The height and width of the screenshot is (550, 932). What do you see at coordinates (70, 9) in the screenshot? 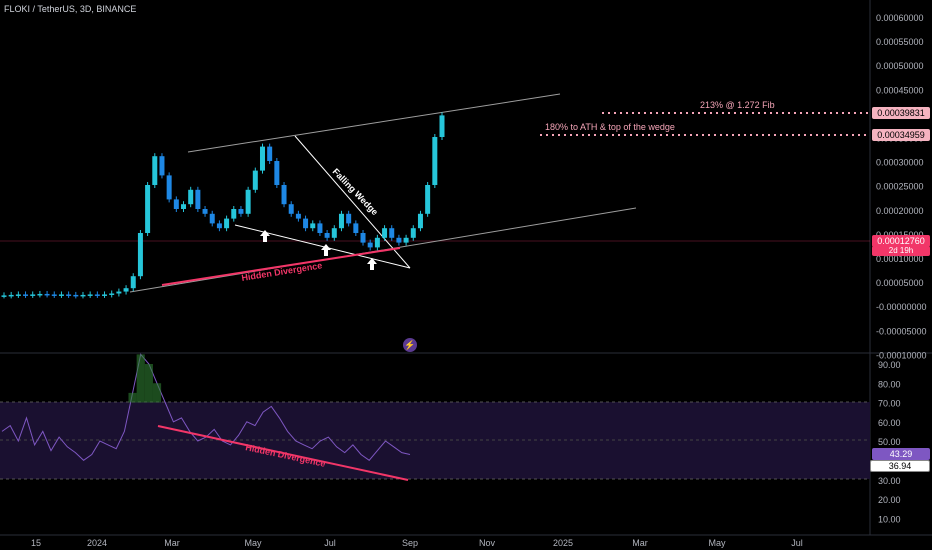
I see `chart-title: FLOKI / TetherUS, 3D, BINANCE` at bounding box center [70, 9].